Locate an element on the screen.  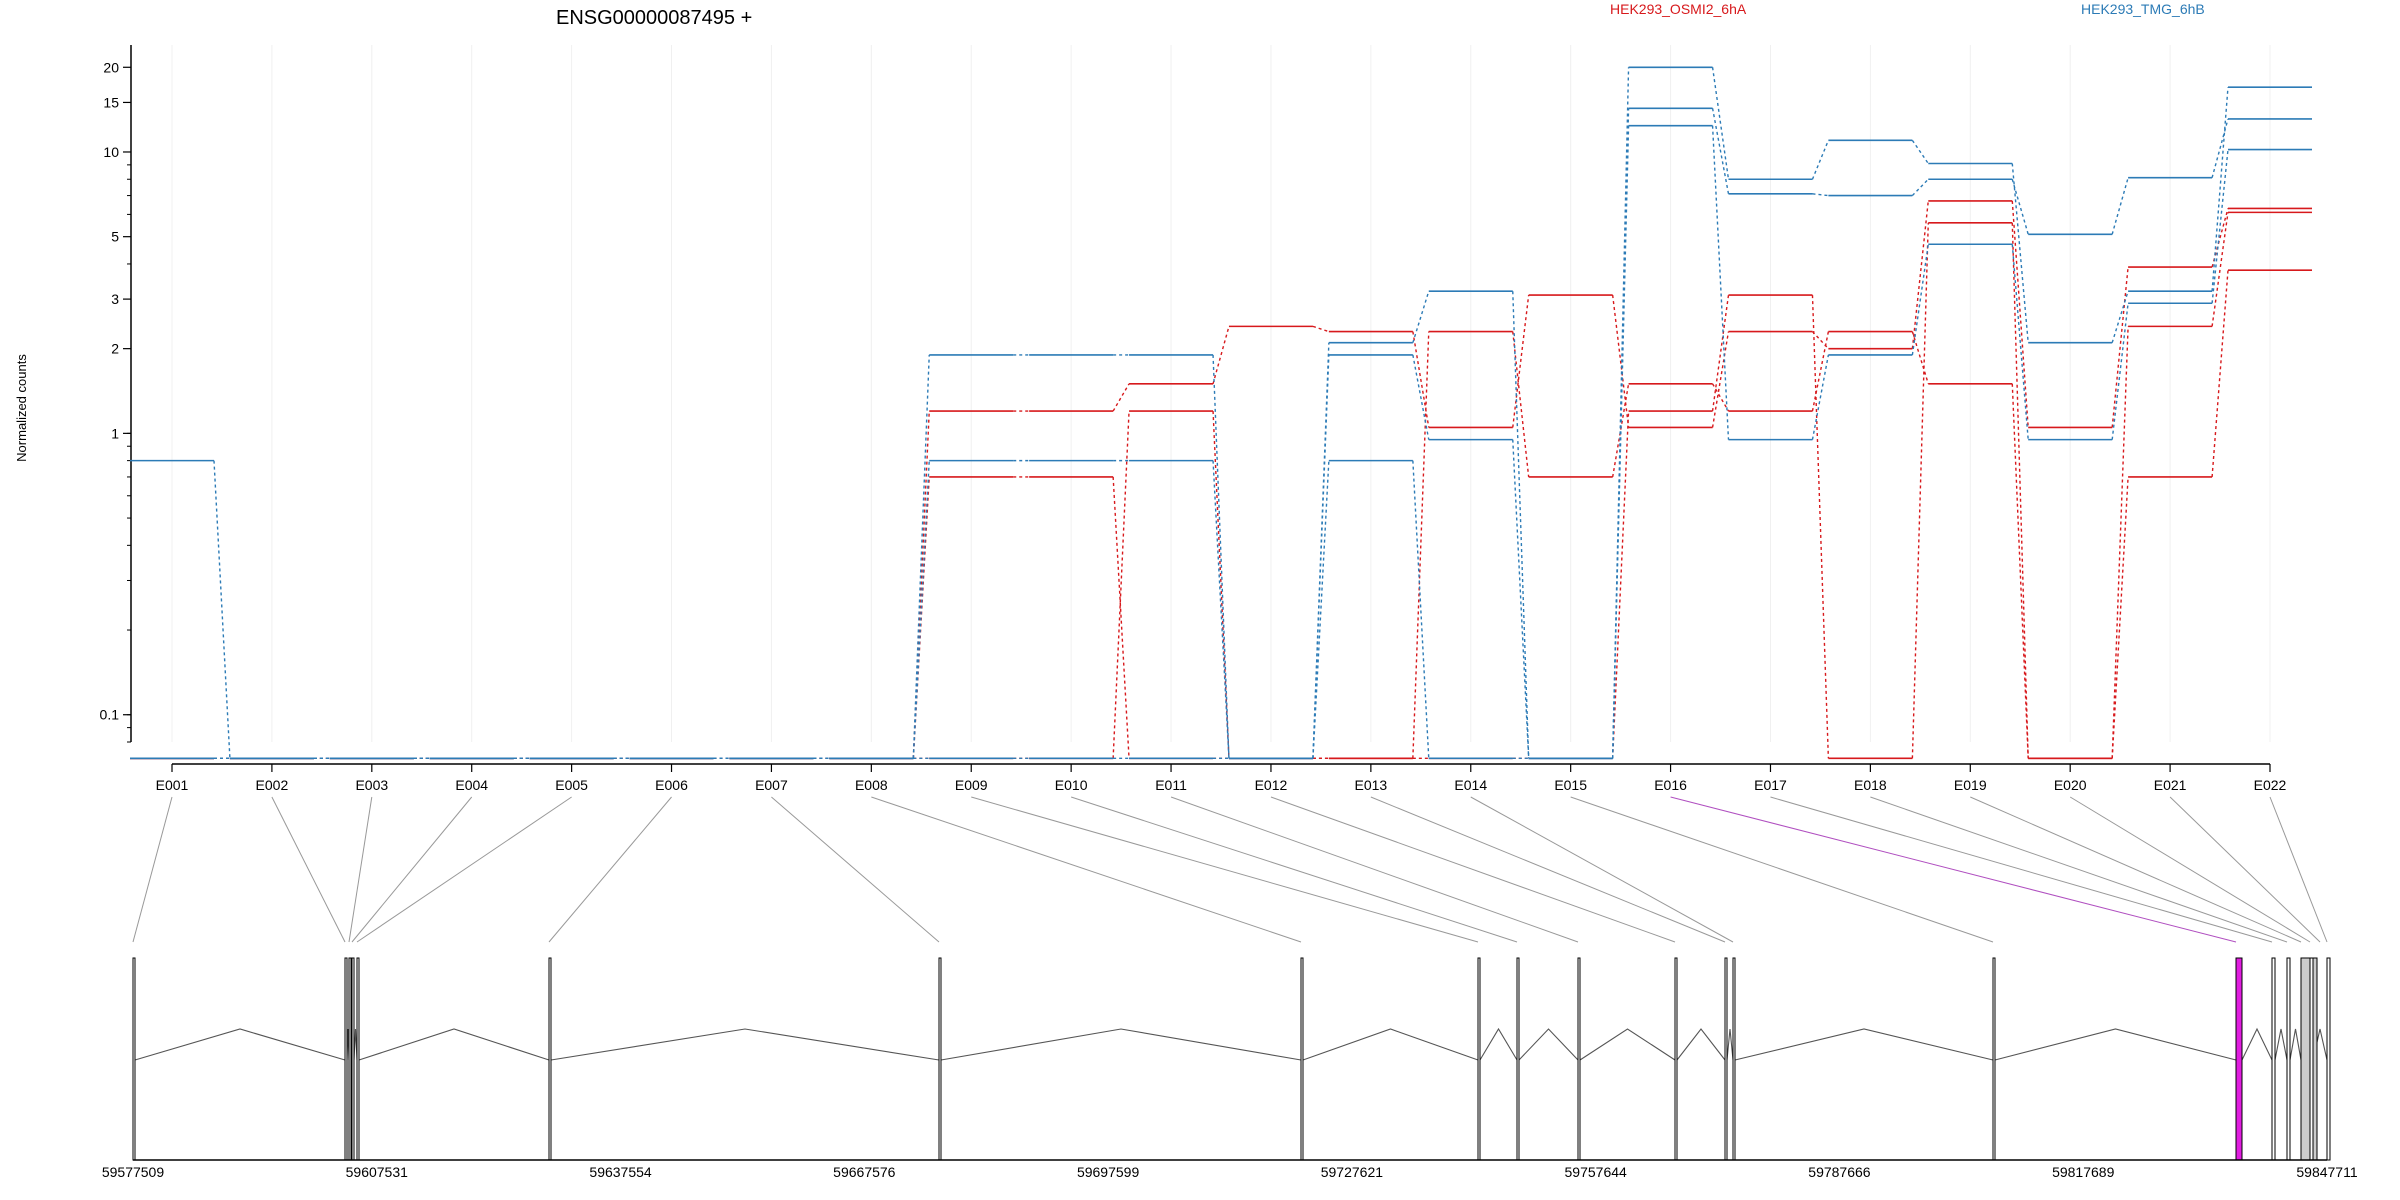
x-tick-label: E004 is located at coordinates (471, 785).